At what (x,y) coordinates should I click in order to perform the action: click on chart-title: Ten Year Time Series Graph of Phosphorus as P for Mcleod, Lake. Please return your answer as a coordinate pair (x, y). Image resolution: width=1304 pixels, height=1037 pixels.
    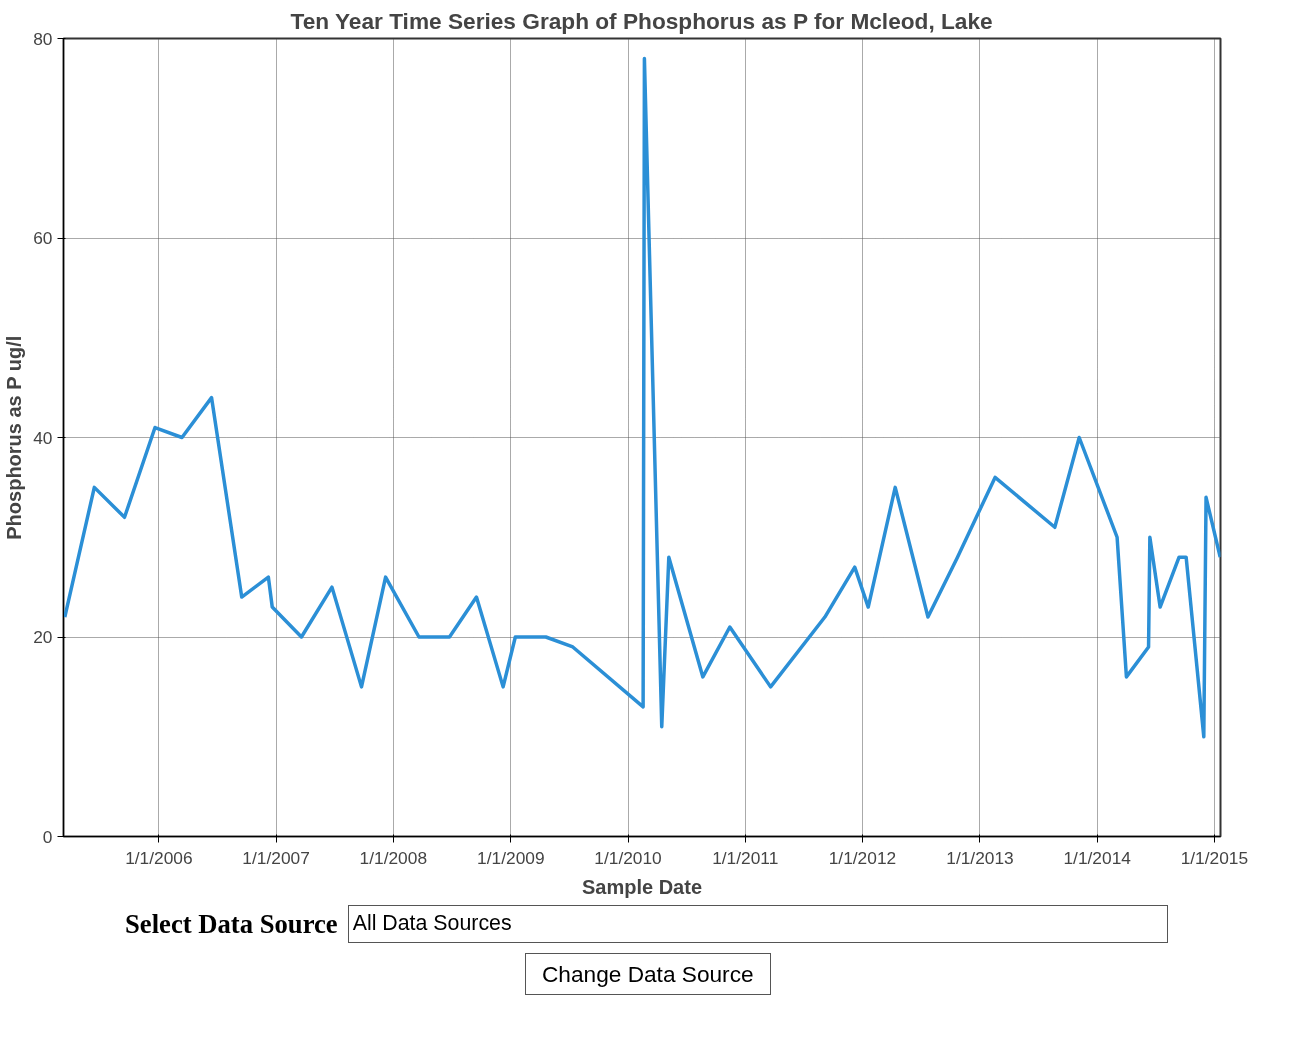
    Looking at the image, I should click on (641, 20).